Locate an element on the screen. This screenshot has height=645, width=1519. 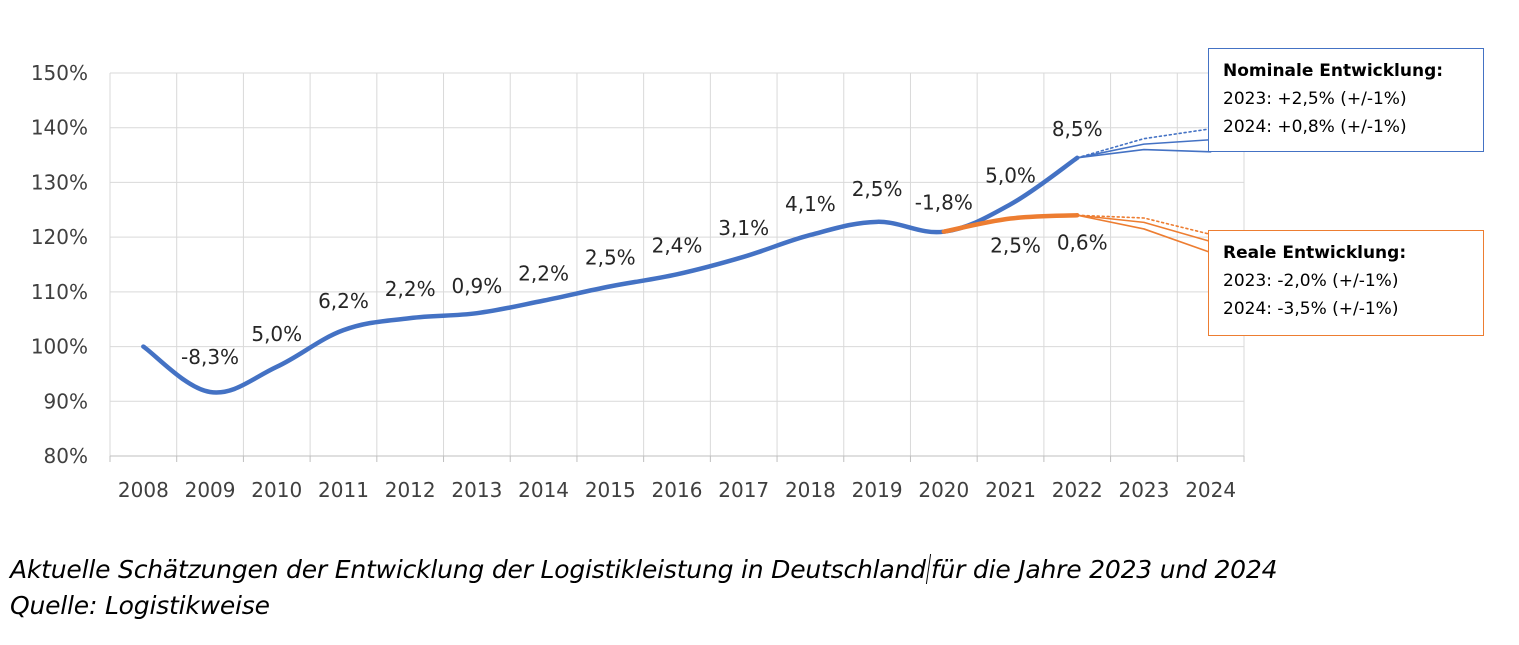
nominal-annotation-2024: 2024: +0,8% (+/-1%) is located at coordinates (1315, 127).